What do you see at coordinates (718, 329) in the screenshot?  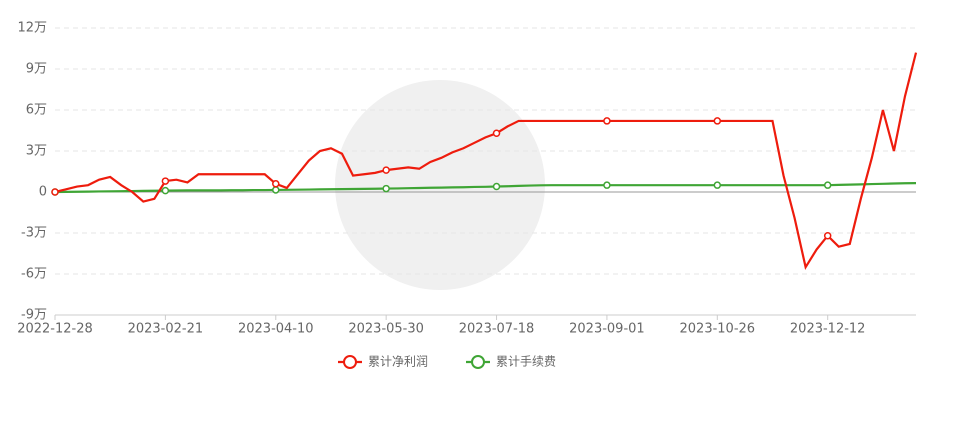 I see `x-tick-label: 2023-10-26` at bounding box center [718, 329].